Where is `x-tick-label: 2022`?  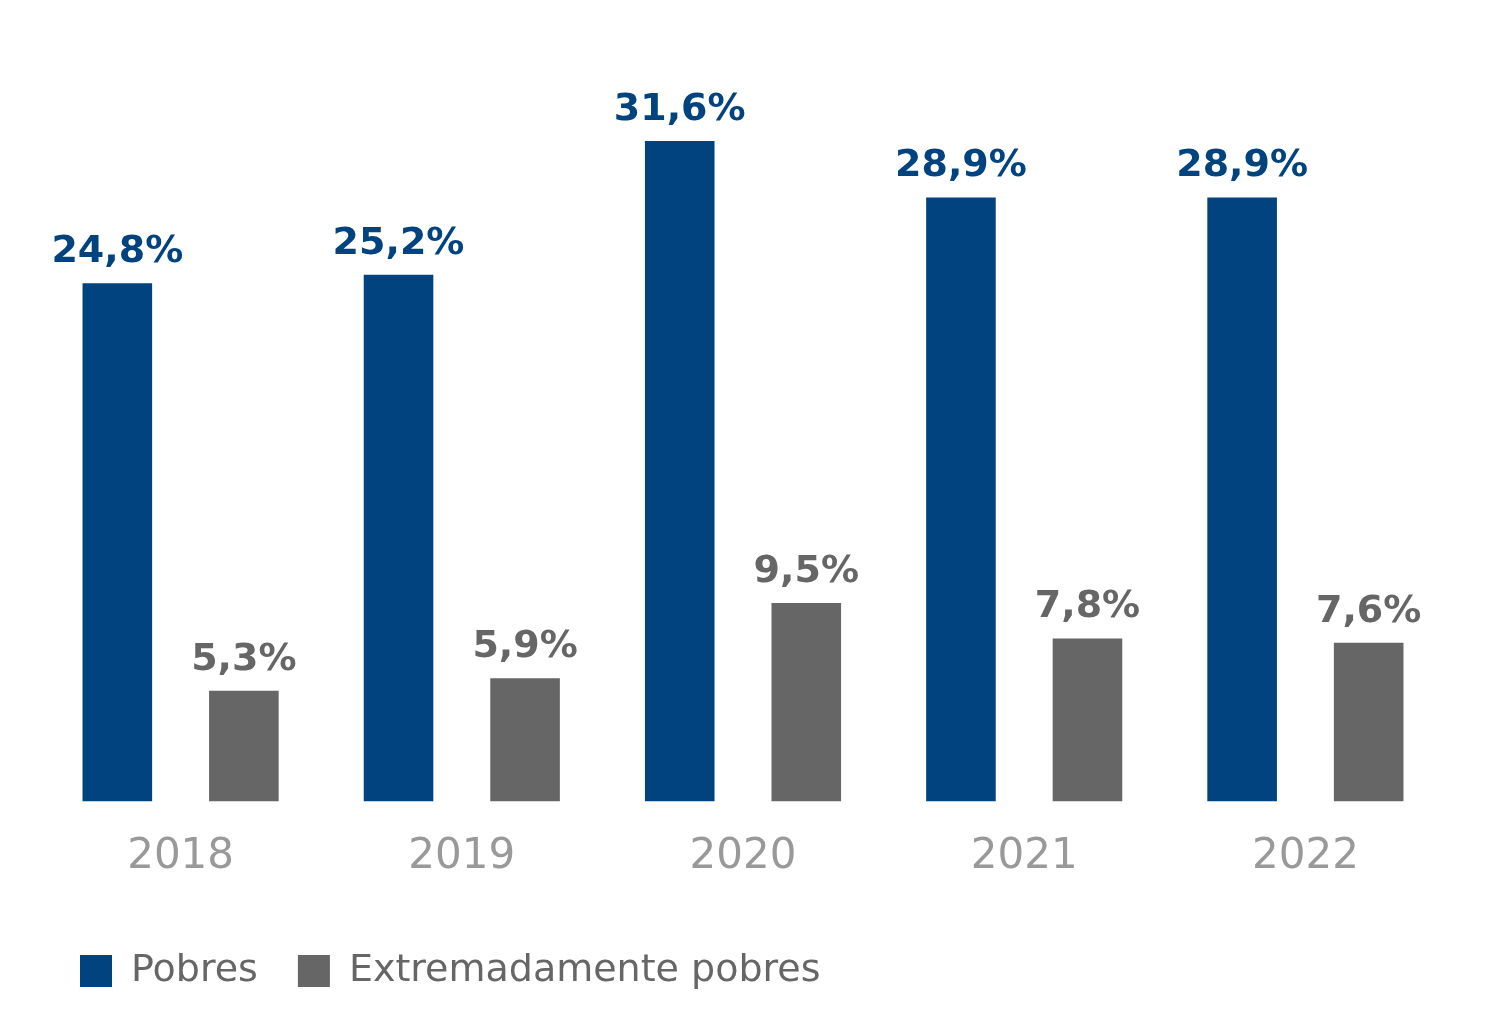
x-tick-label: 2022 is located at coordinates (1305, 853).